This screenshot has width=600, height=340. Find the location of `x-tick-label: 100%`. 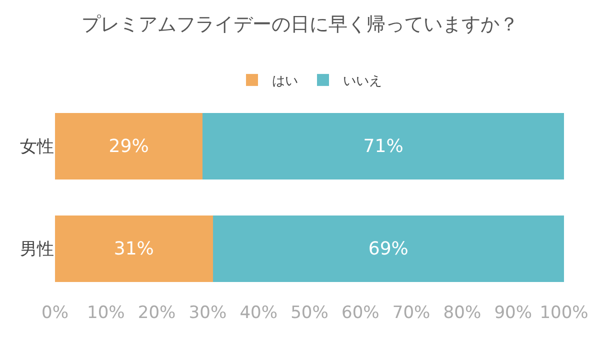

x-tick-label: 100% is located at coordinates (564, 313).